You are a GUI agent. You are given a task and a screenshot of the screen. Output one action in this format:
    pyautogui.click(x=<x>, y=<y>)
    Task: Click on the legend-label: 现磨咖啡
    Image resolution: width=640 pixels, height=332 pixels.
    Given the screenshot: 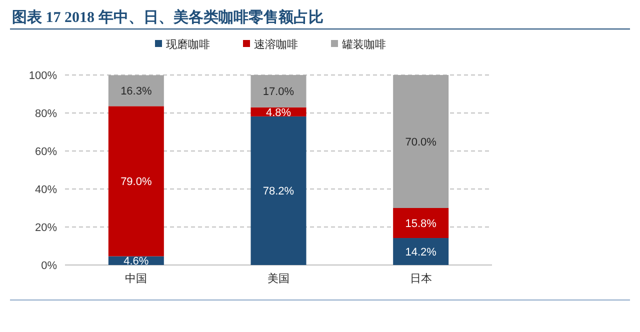 What is the action you would take?
    pyautogui.click(x=188, y=44)
    